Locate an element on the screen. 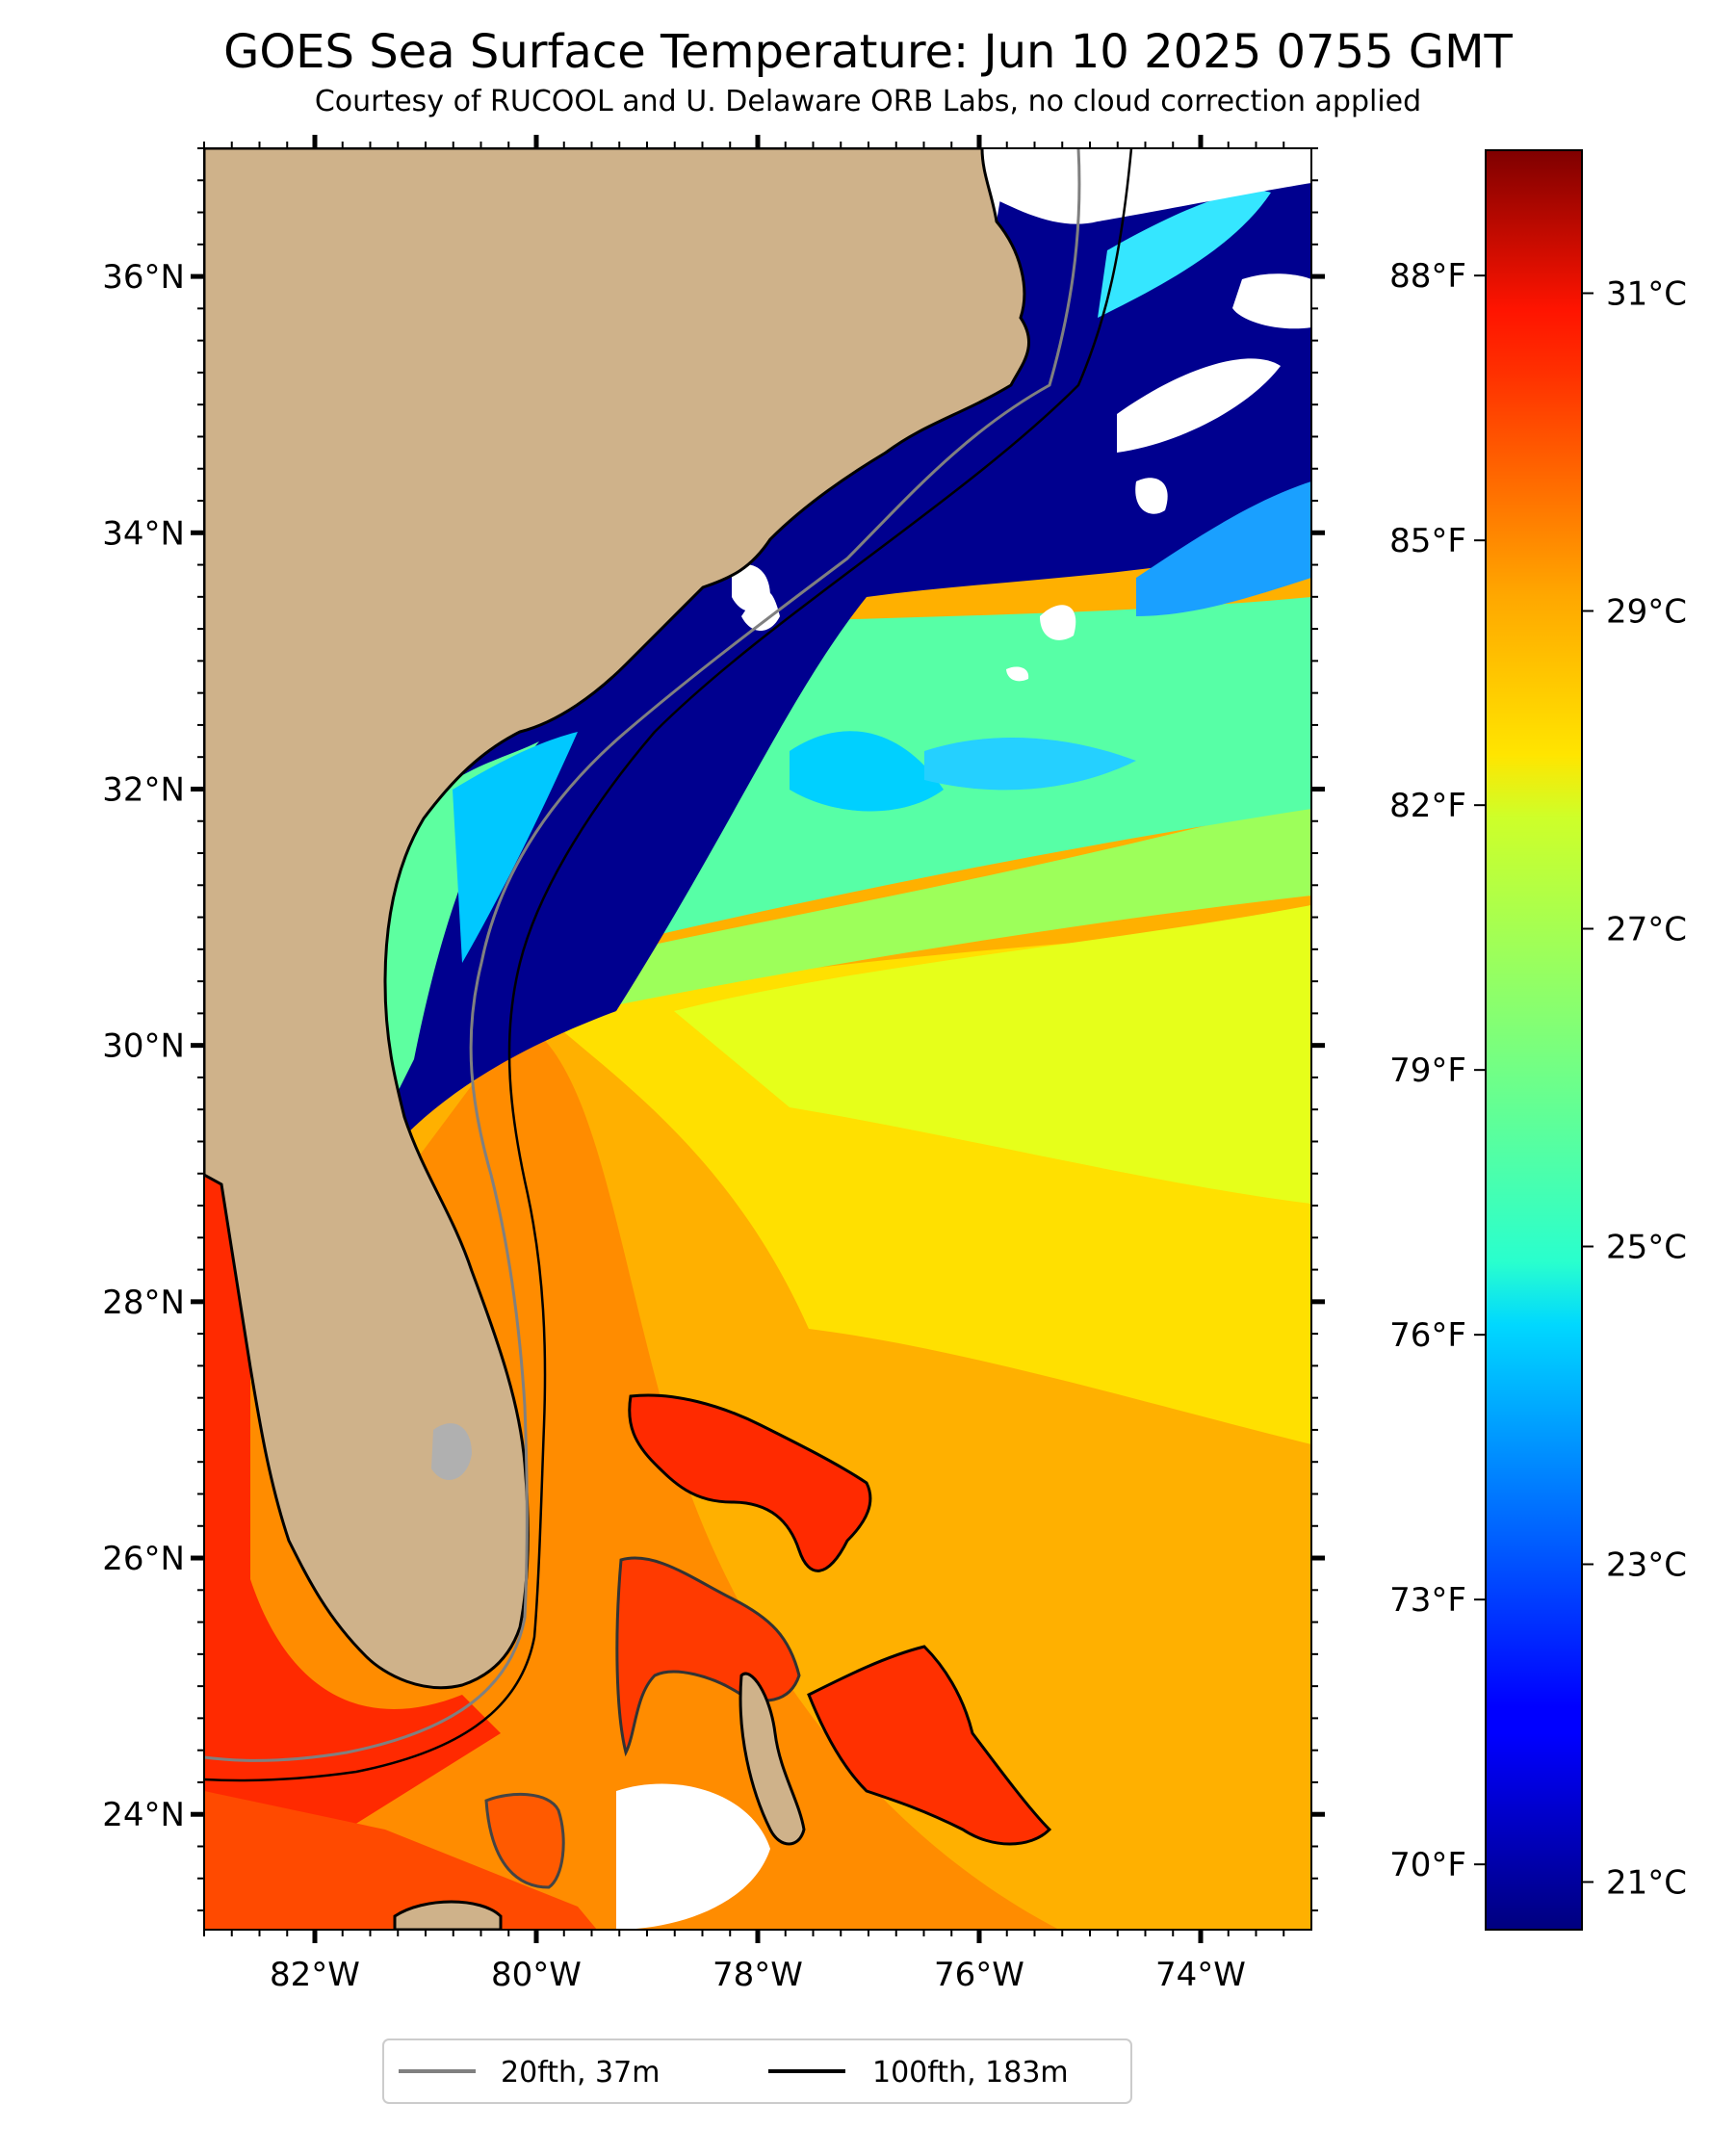 Image resolution: width=1736 pixels, height=2129 pixels. fahrenheit-axis: 70°F 73°F 76°F 79°F 82°F 85°F 88°F is located at coordinates (1437, 1070).